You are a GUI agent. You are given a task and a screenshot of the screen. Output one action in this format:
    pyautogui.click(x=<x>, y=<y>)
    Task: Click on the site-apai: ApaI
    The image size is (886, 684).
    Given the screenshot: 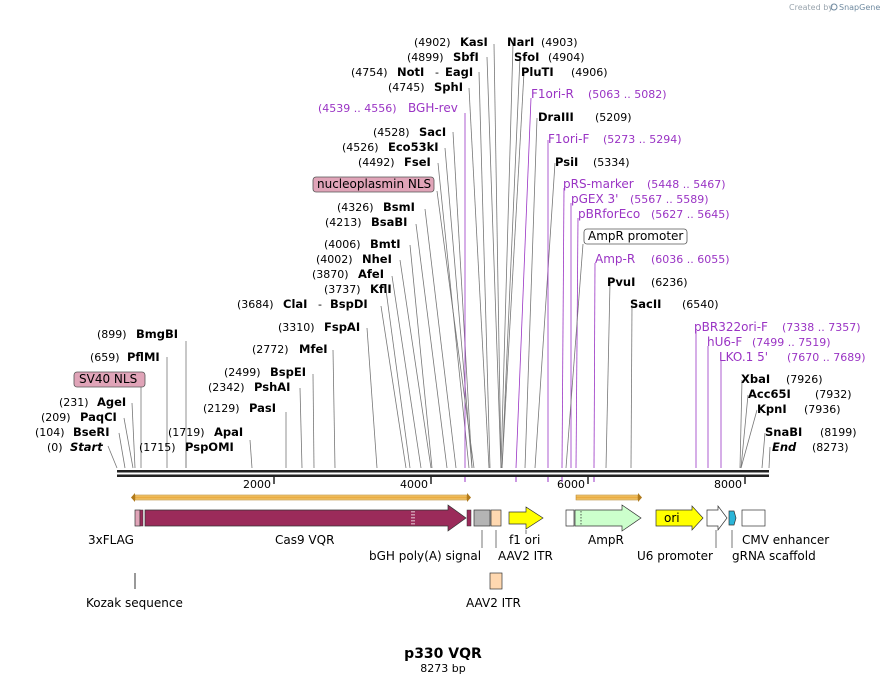 What is the action you would take?
    pyautogui.click(x=228, y=432)
    